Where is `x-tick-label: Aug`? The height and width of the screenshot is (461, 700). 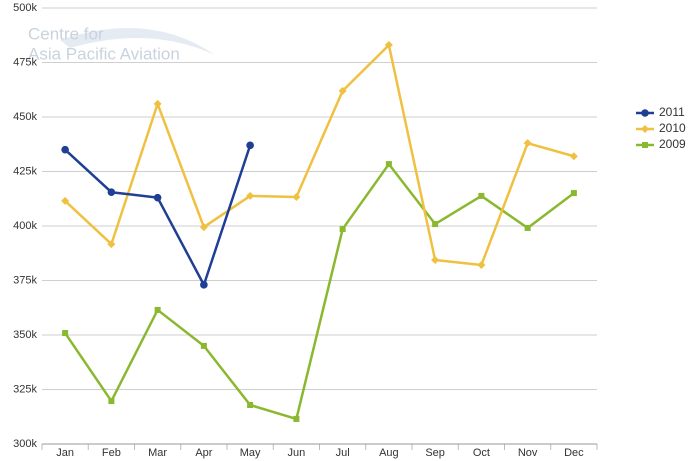 x-tick-label: Aug is located at coordinates (389, 453).